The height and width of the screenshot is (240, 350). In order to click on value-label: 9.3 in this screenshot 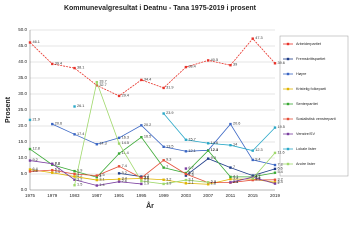, I will do `click(168, 160)`.